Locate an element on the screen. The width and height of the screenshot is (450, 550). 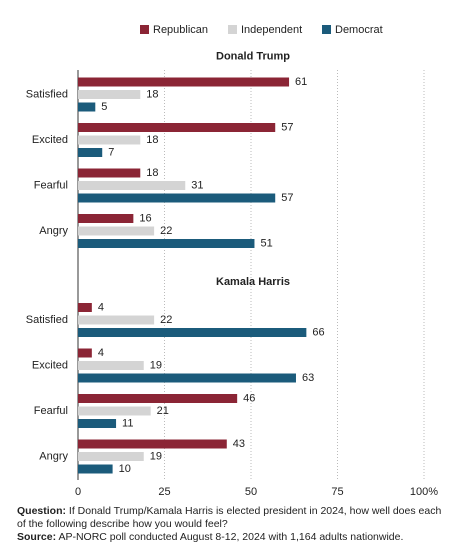
value-label: 21 is located at coordinates (163, 411).